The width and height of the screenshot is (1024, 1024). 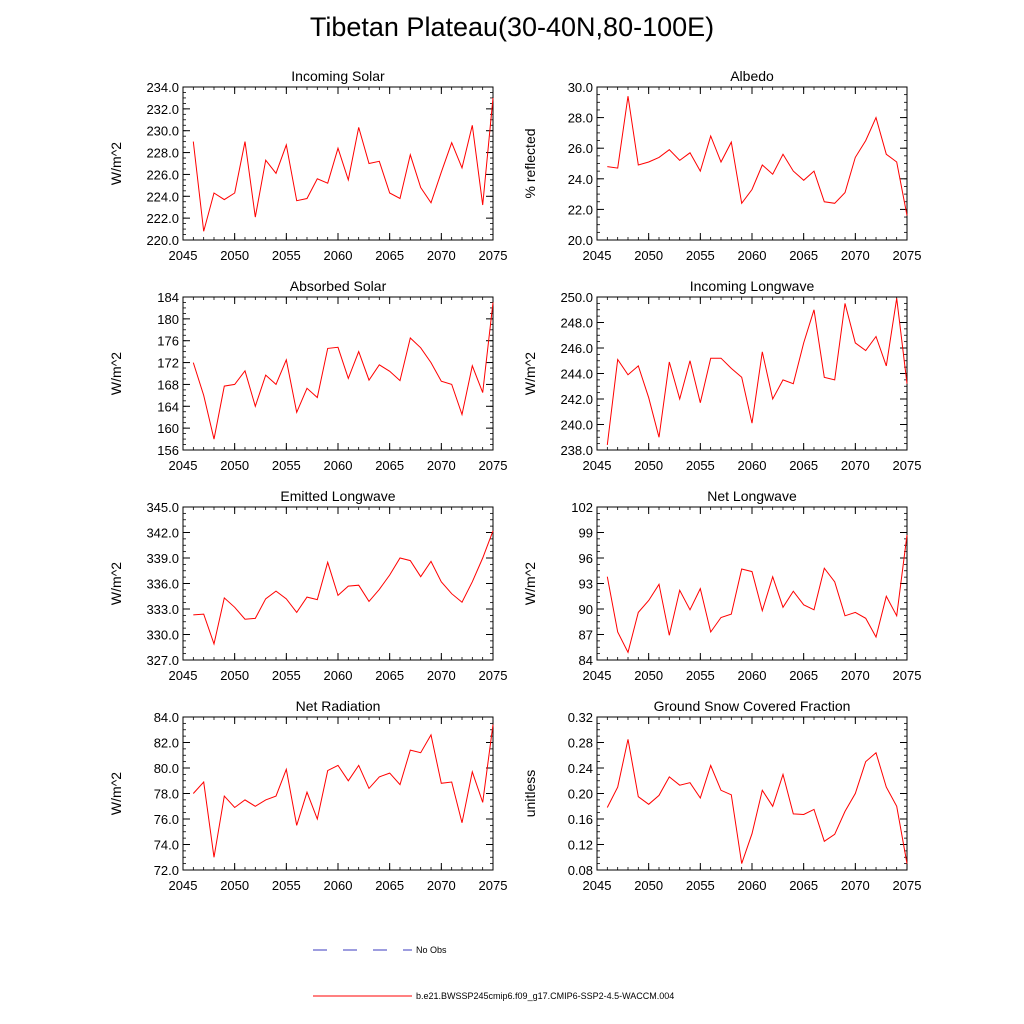 What do you see at coordinates (576, 297) in the screenshot?
I see `y-tick-label: 250.0` at bounding box center [576, 297].